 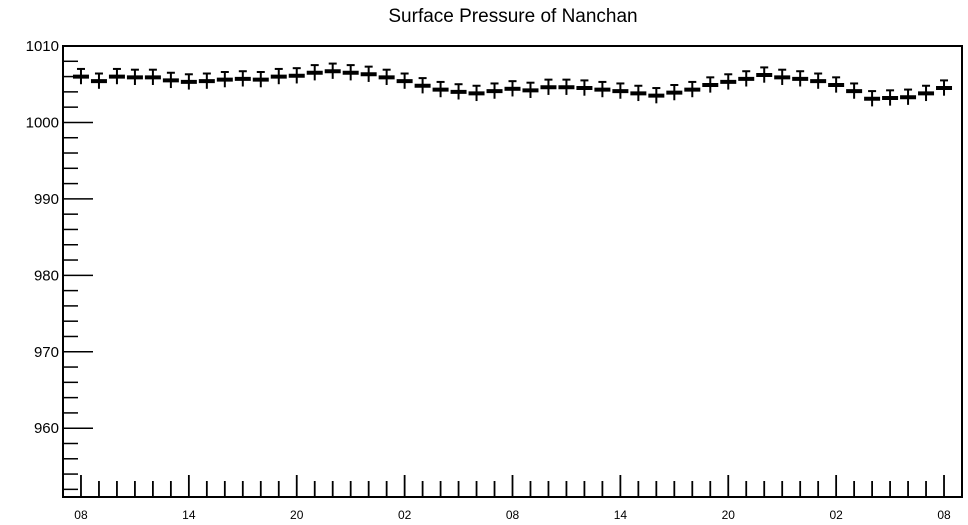 What do you see at coordinates (42, 122) in the screenshot?
I see `y-tick-label: 1000` at bounding box center [42, 122].